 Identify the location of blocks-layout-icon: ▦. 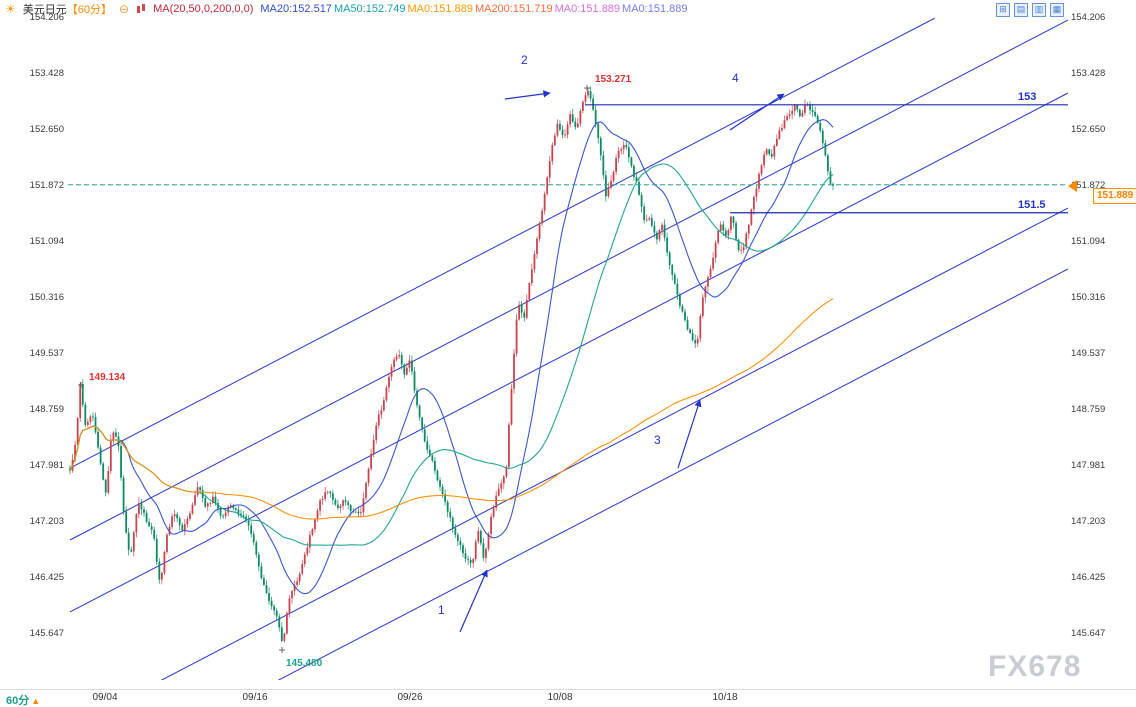
(1057, 10).